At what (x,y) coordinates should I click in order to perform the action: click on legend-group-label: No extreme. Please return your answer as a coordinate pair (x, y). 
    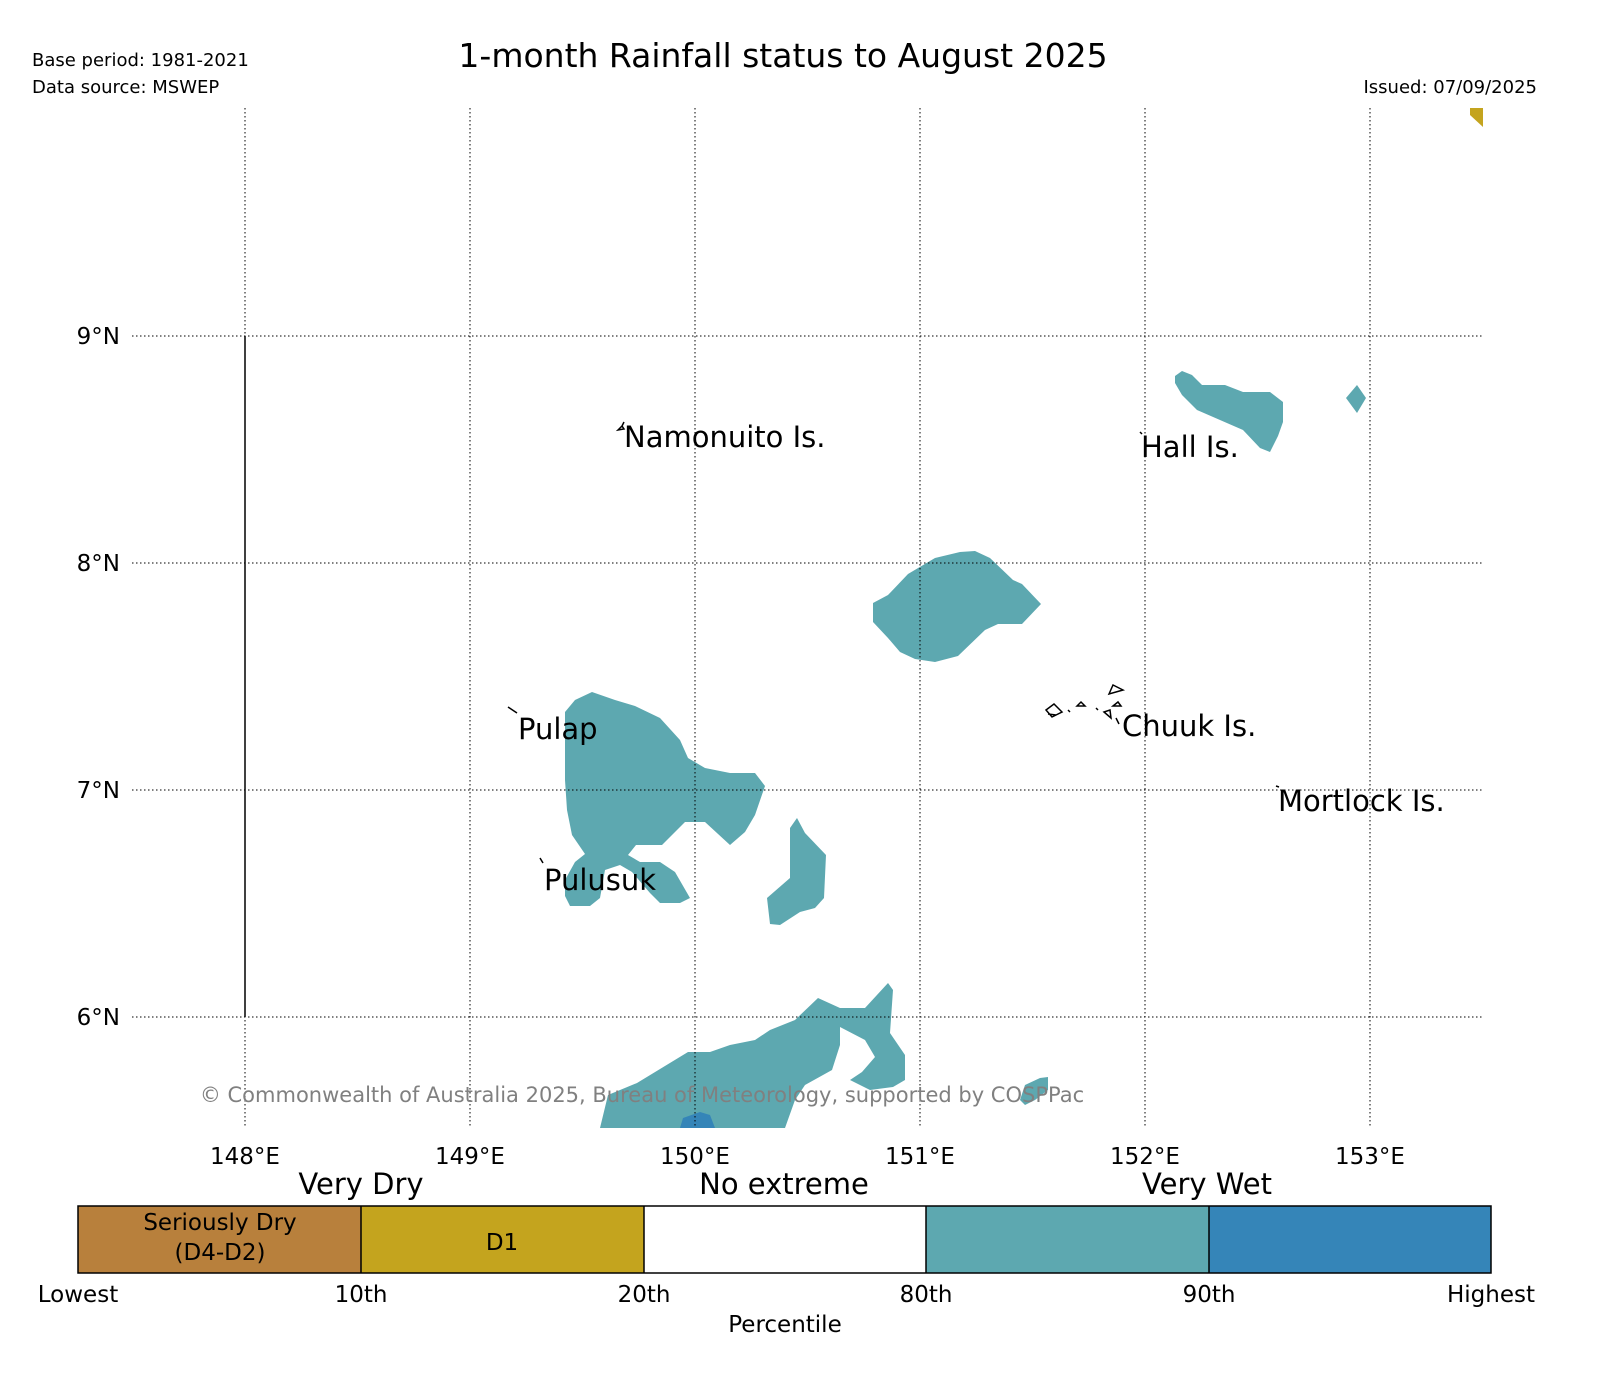
    Looking at the image, I should click on (784, 1184).